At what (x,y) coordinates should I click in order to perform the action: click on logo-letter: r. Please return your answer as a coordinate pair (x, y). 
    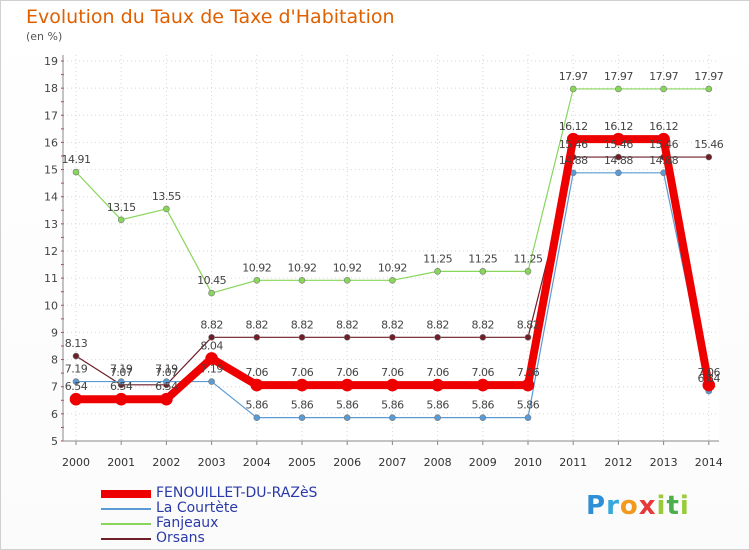
    Looking at the image, I should click on (613, 506).